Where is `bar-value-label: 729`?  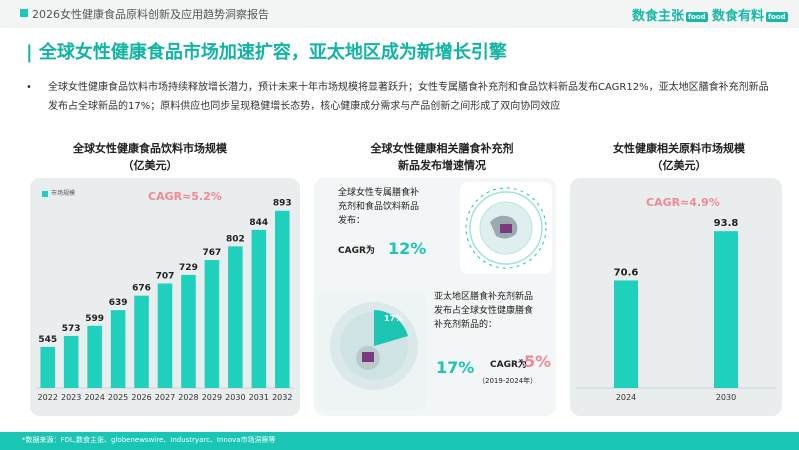 bar-value-label: 729 is located at coordinates (188, 268).